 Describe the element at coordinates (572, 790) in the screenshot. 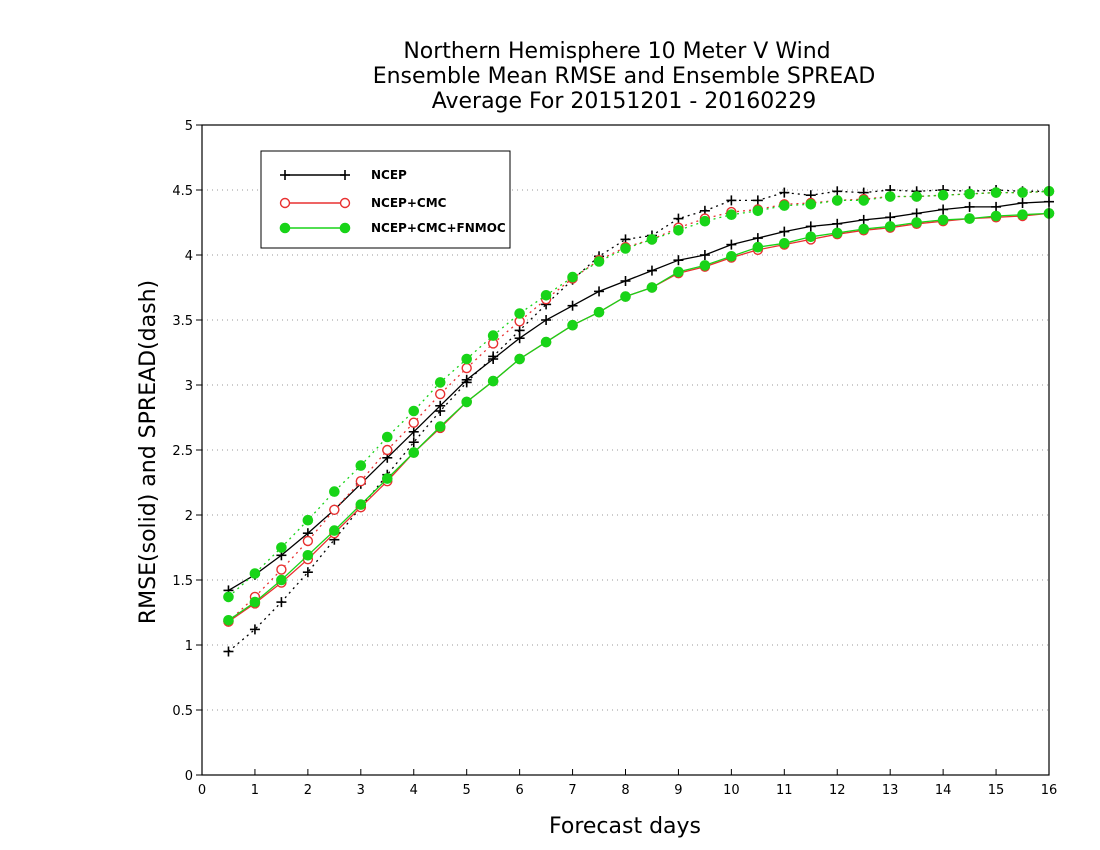

I see `x-tick-label: 7` at that location.